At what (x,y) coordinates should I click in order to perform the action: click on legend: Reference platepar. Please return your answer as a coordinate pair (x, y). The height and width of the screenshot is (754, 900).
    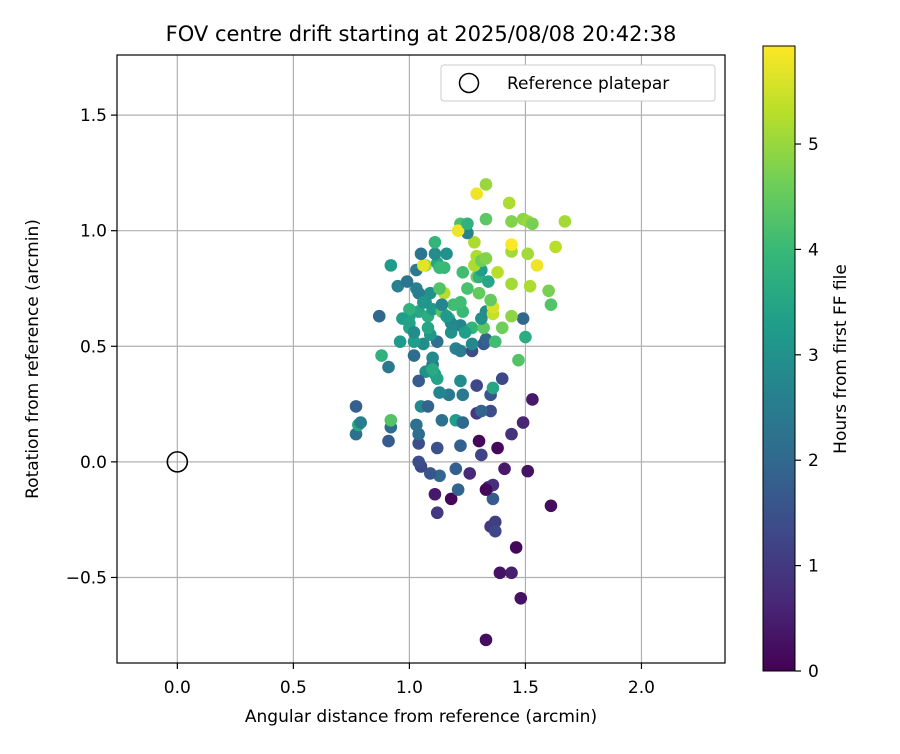
    Looking at the image, I should click on (578, 83).